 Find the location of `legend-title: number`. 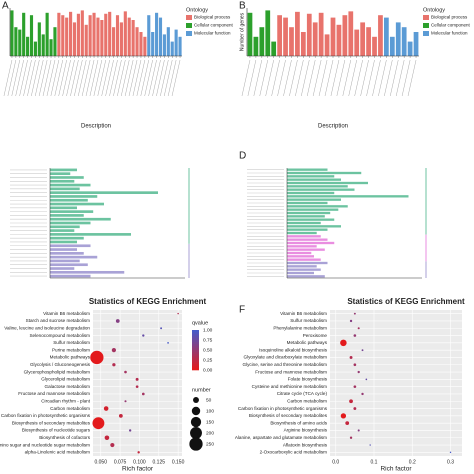

legend-title: number is located at coordinates (201, 390).